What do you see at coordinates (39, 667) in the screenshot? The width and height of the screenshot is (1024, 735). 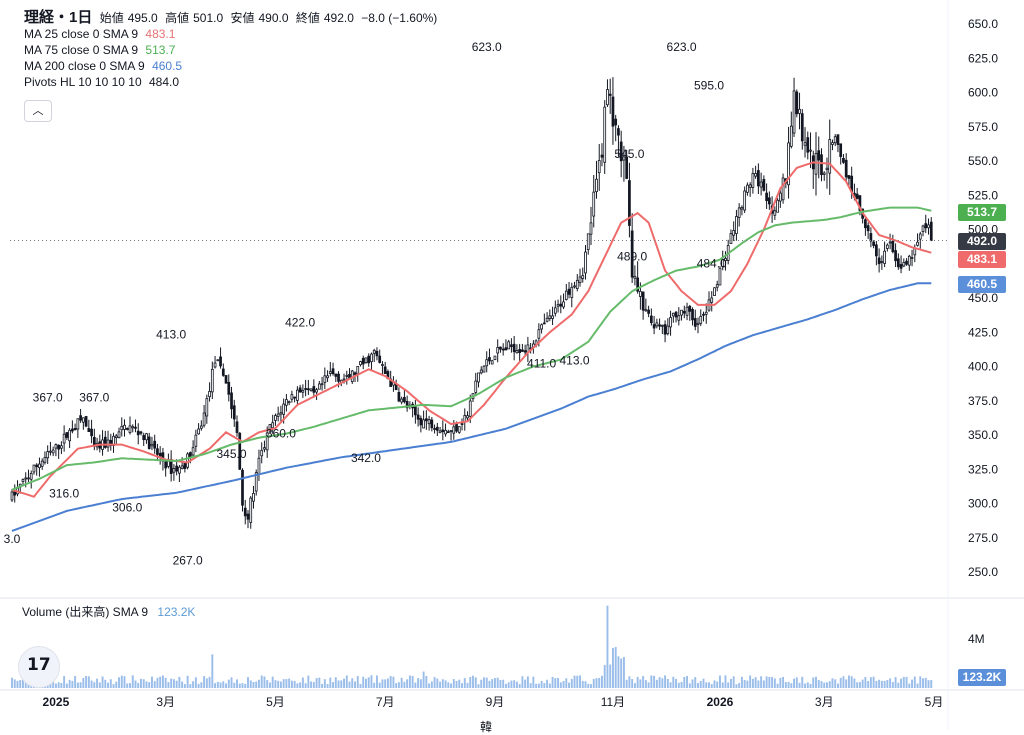 I see `tradingview-logo-icon: 17` at bounding box center [39, 667].